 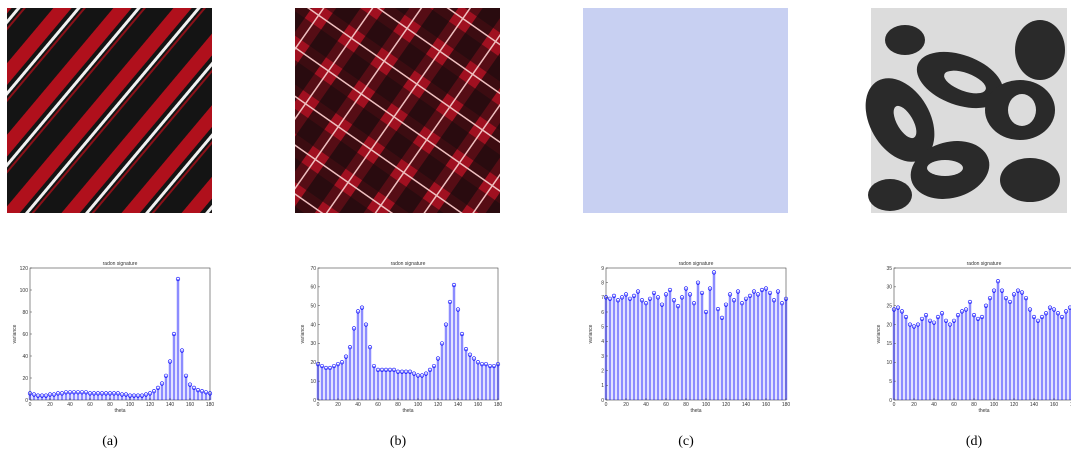 What do you see at coordinates (408, 334) in the screenshot?
I see `plot-frame` at bounding box center [408, 334].